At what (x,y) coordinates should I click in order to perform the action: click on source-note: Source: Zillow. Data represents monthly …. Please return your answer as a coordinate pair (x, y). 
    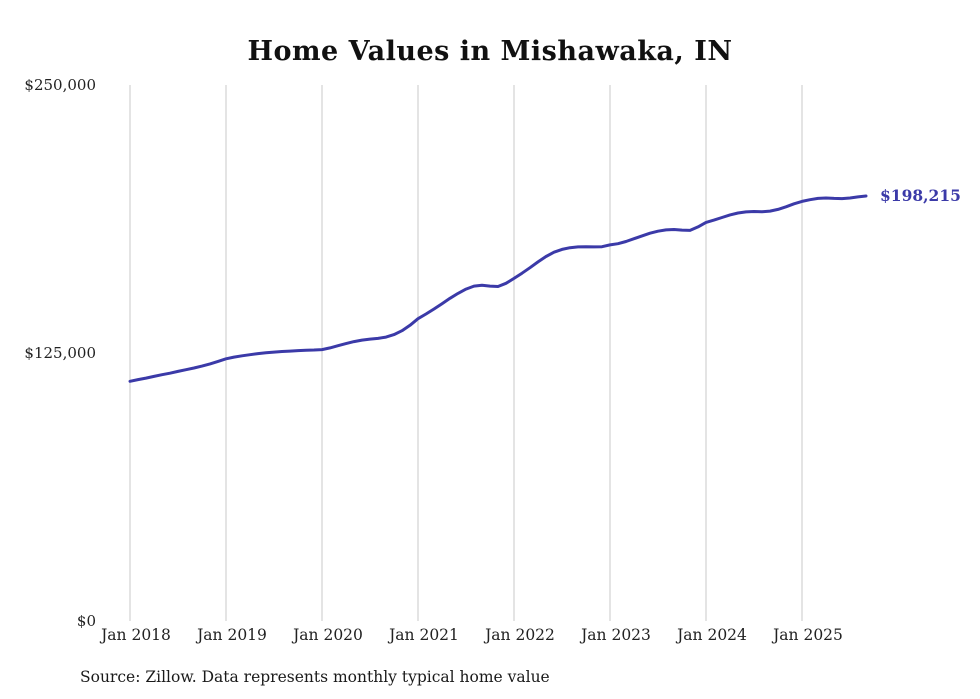
    Looking at the image, I should click on (315, 677).